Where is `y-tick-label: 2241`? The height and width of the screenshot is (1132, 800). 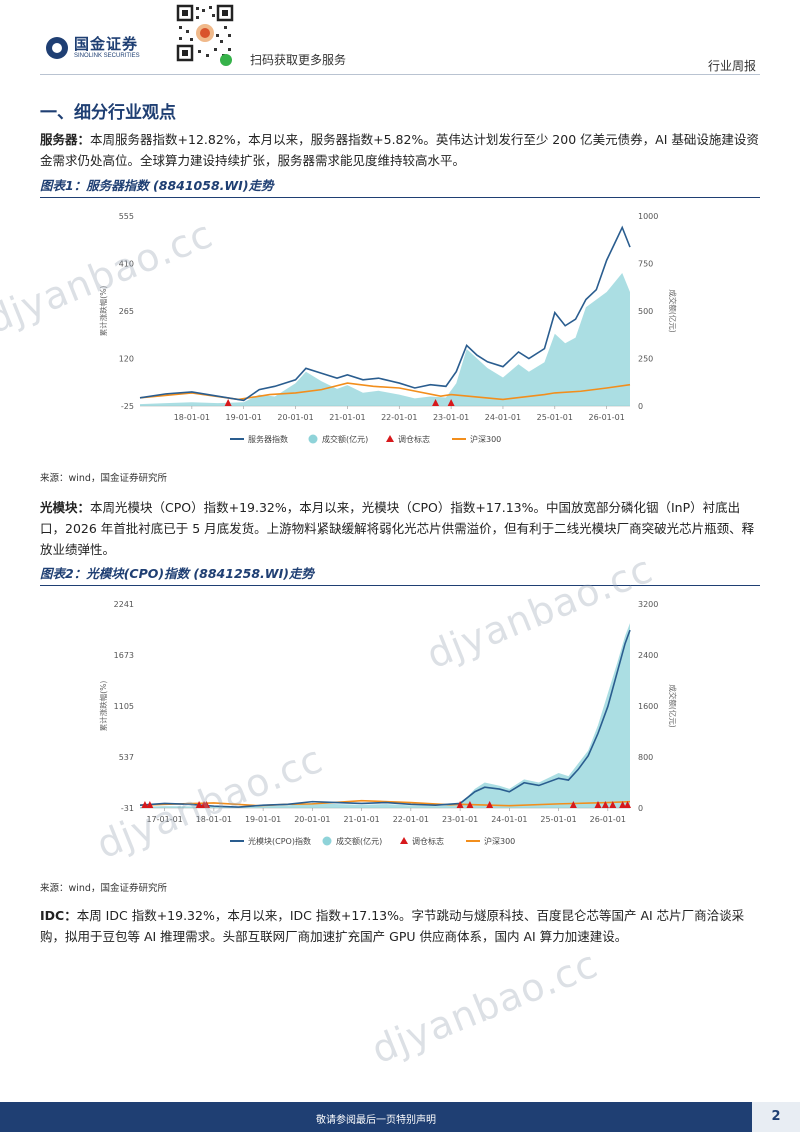 y-tick-label: 2241 is located at coordinates (124, 604).